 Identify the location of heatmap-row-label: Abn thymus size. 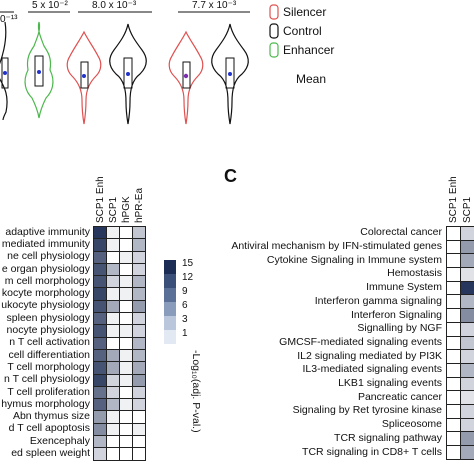
(51, 416).